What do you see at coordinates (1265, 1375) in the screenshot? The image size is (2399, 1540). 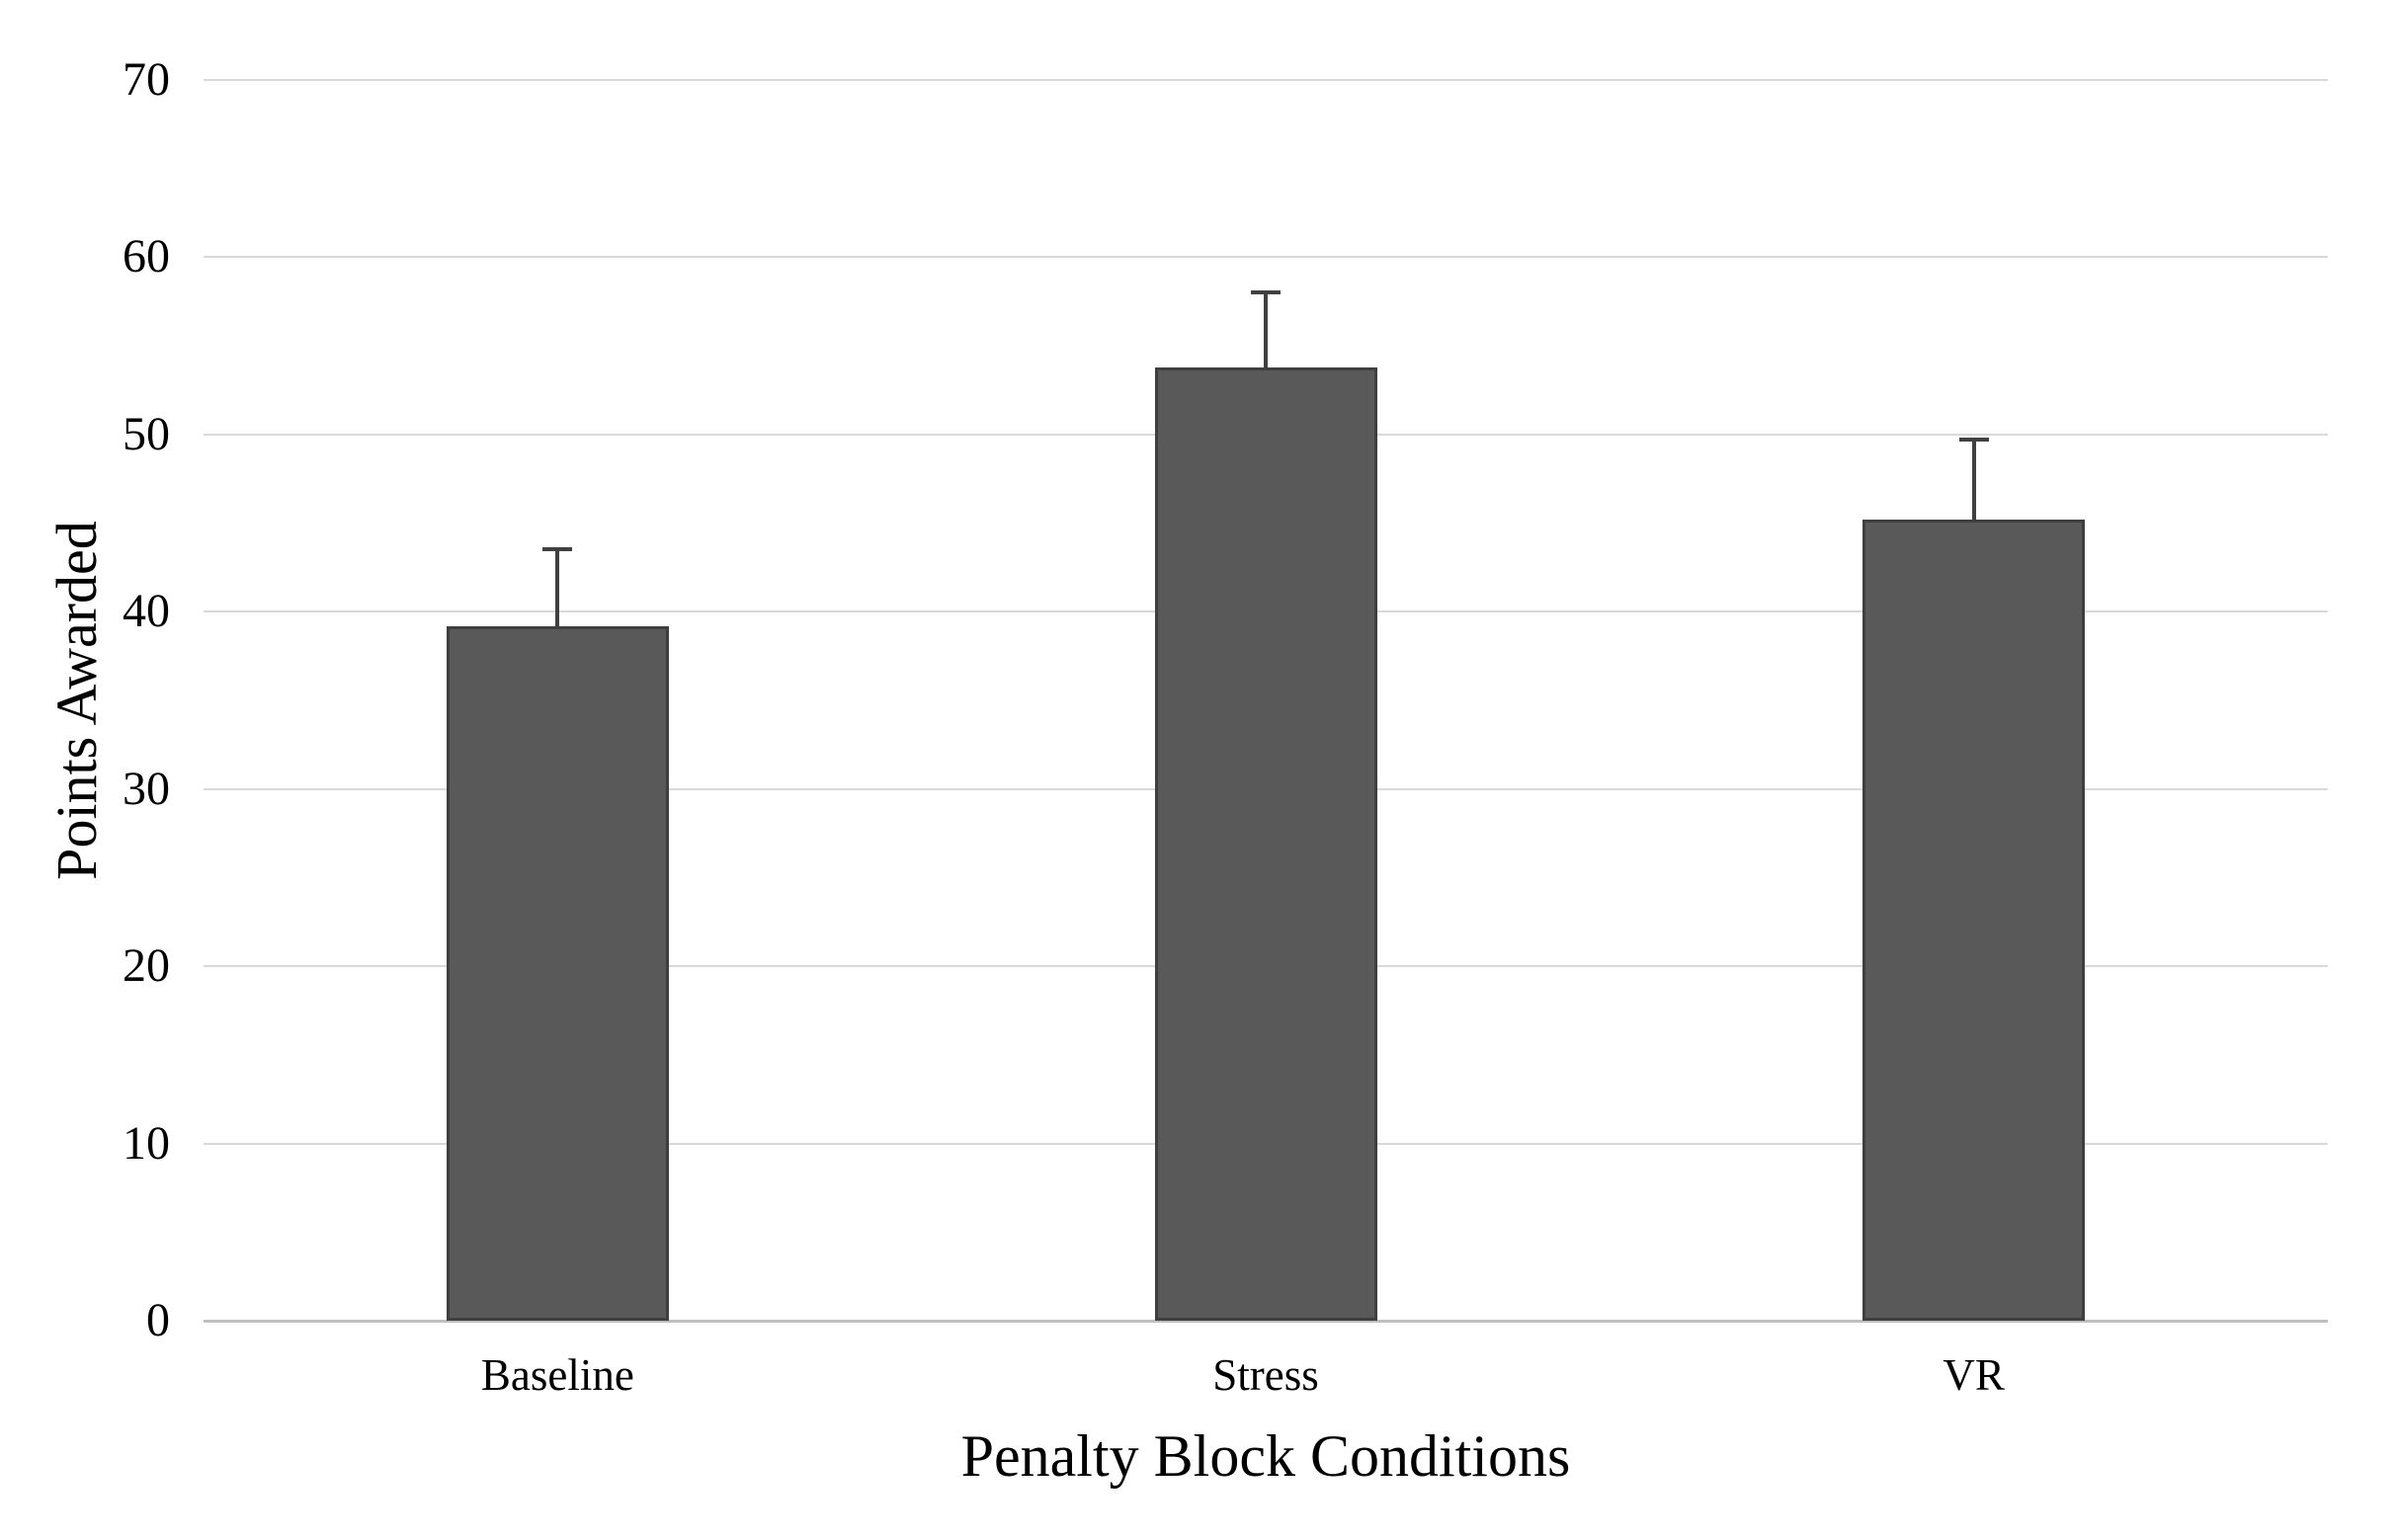 I see `category-label-stress: Stress` at bounding box center [1265, 1375].